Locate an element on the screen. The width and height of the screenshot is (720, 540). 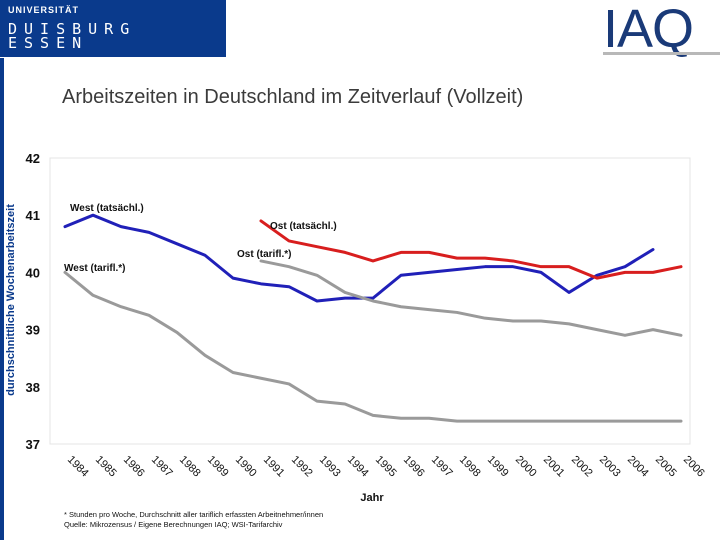
series-label: West (tarifl.*) is located at coordinates (95, 268).